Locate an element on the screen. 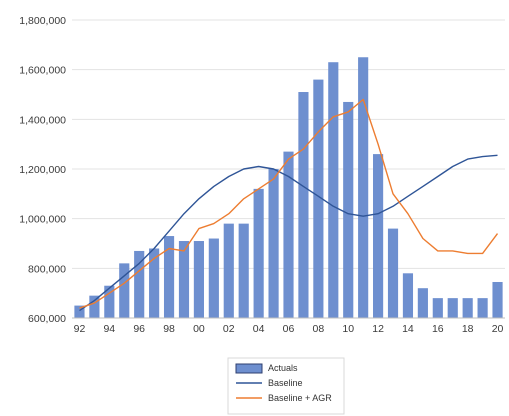 The width and height of the screenshot is (509, 416). x-tick-label: 04 is located at coordinates (259, 329).